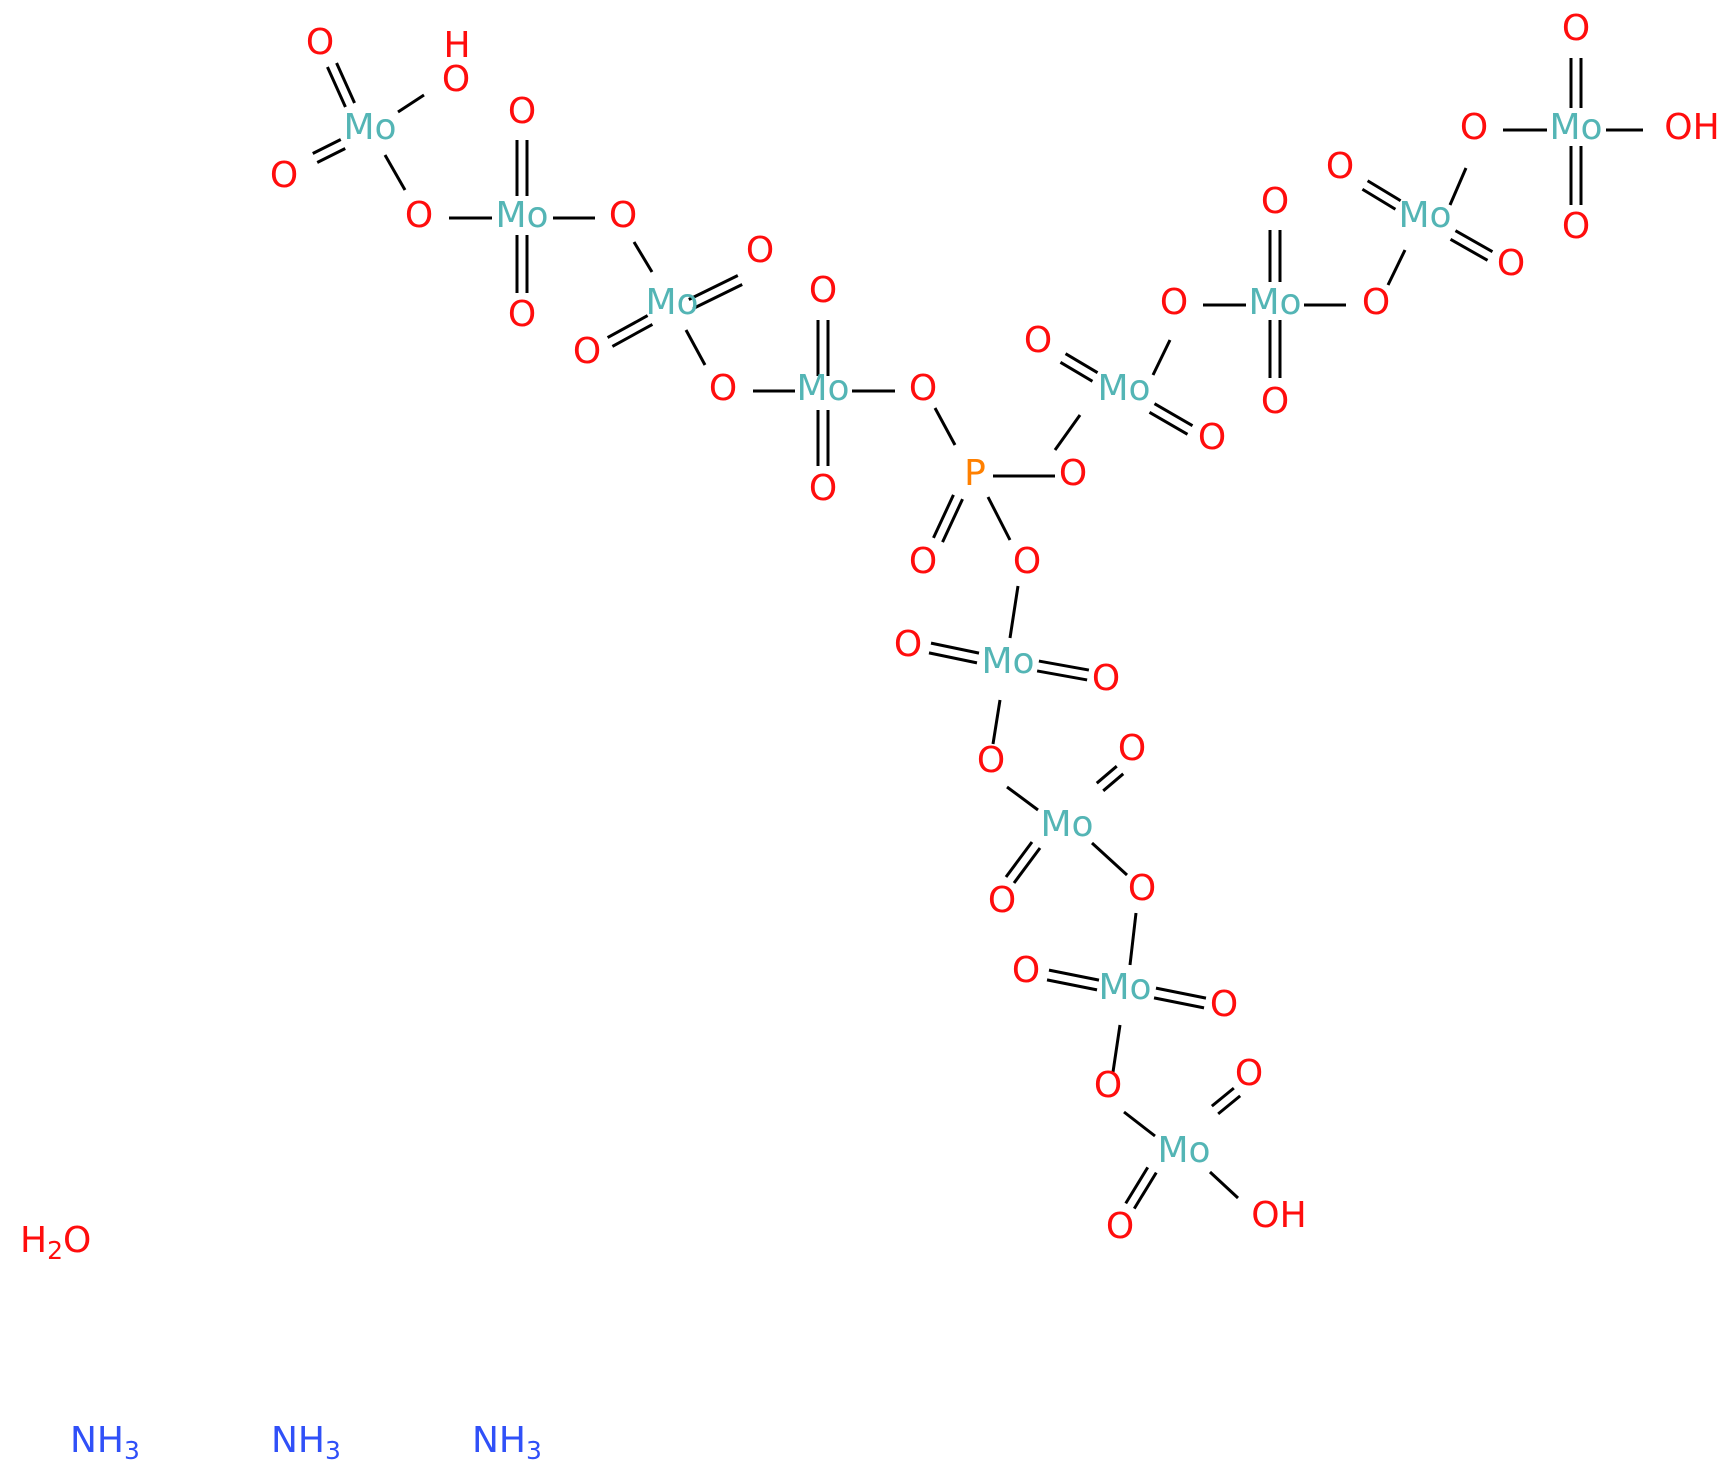  Describe the element at coordinates (975, 473) in the screenshot. I see `phosphorus-atom: P` at that location.